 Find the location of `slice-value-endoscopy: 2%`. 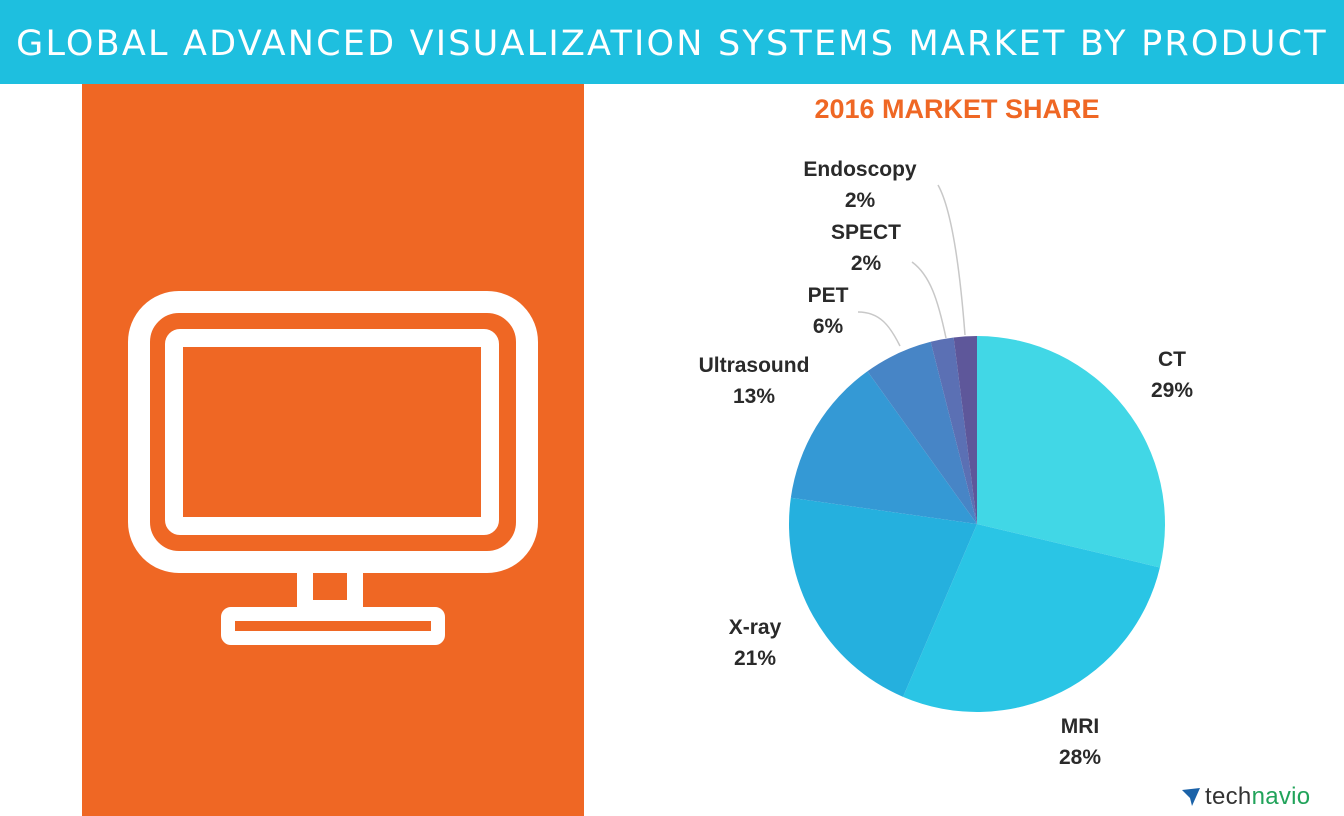

slice-value-endoscopy: 2% is located at coordinates (860, 200).